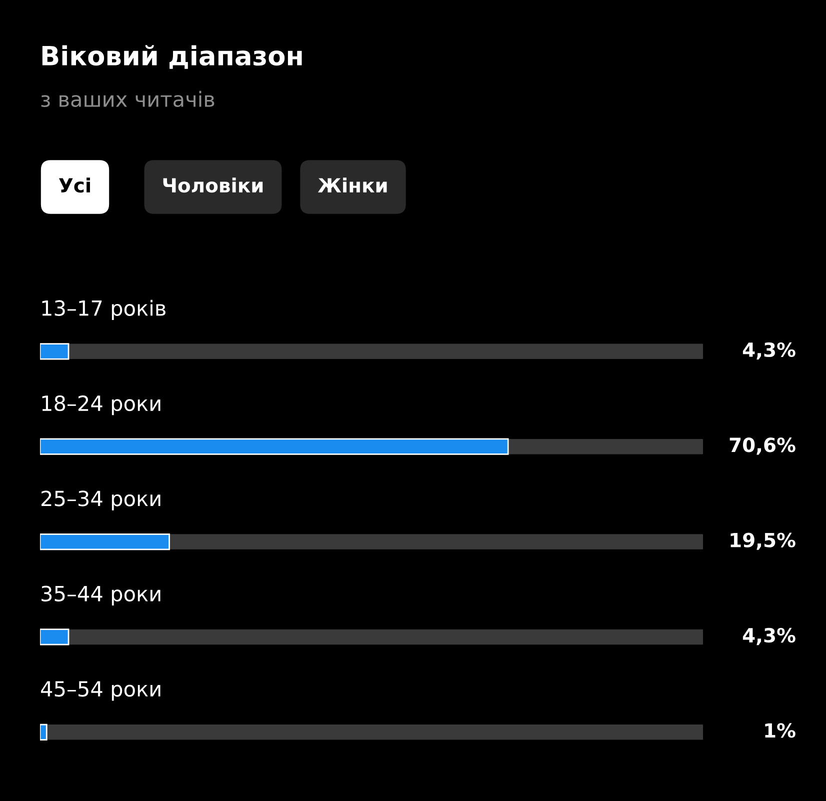 The height and width of the screenshot is (801, 826). What do you see at coordinates (104, 310) in the screenshot?
I see `y-tick-label: 13–17 років` at bounding box center [104, 310].